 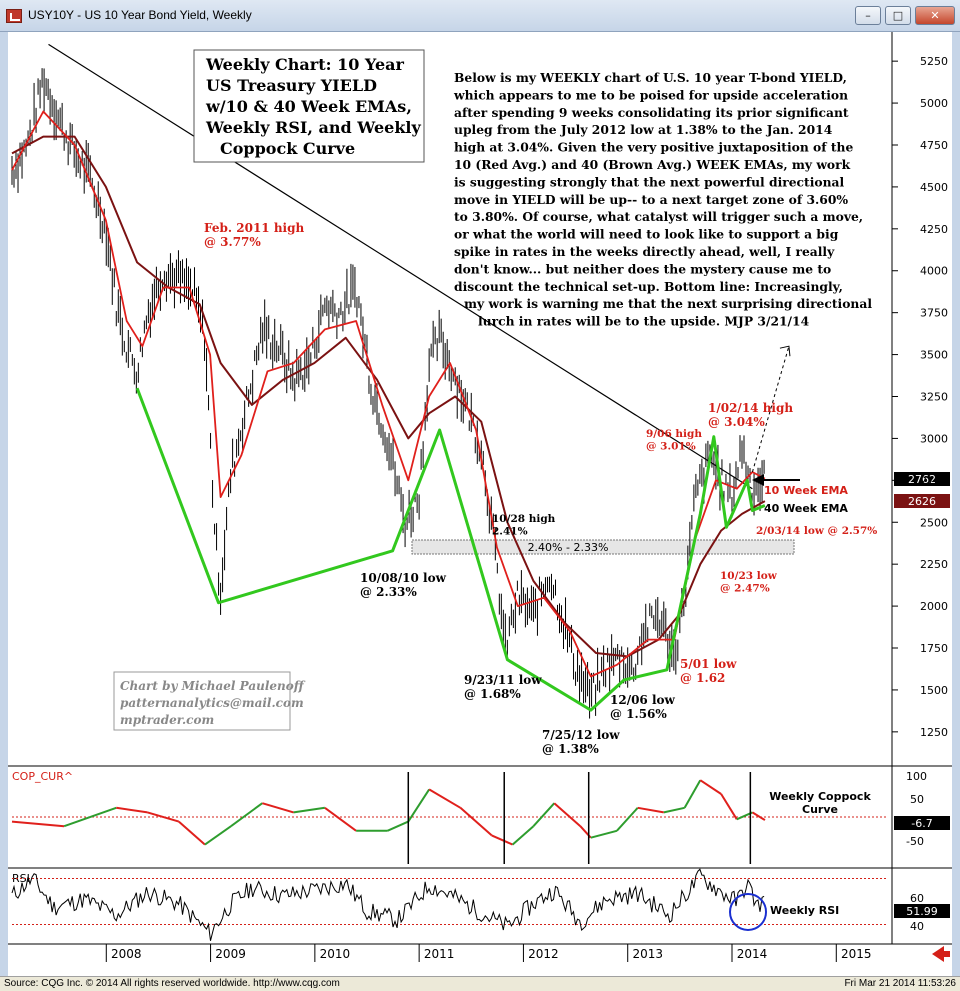 I want to click on time-tick-label: 2013, so click(x=647, y=954).